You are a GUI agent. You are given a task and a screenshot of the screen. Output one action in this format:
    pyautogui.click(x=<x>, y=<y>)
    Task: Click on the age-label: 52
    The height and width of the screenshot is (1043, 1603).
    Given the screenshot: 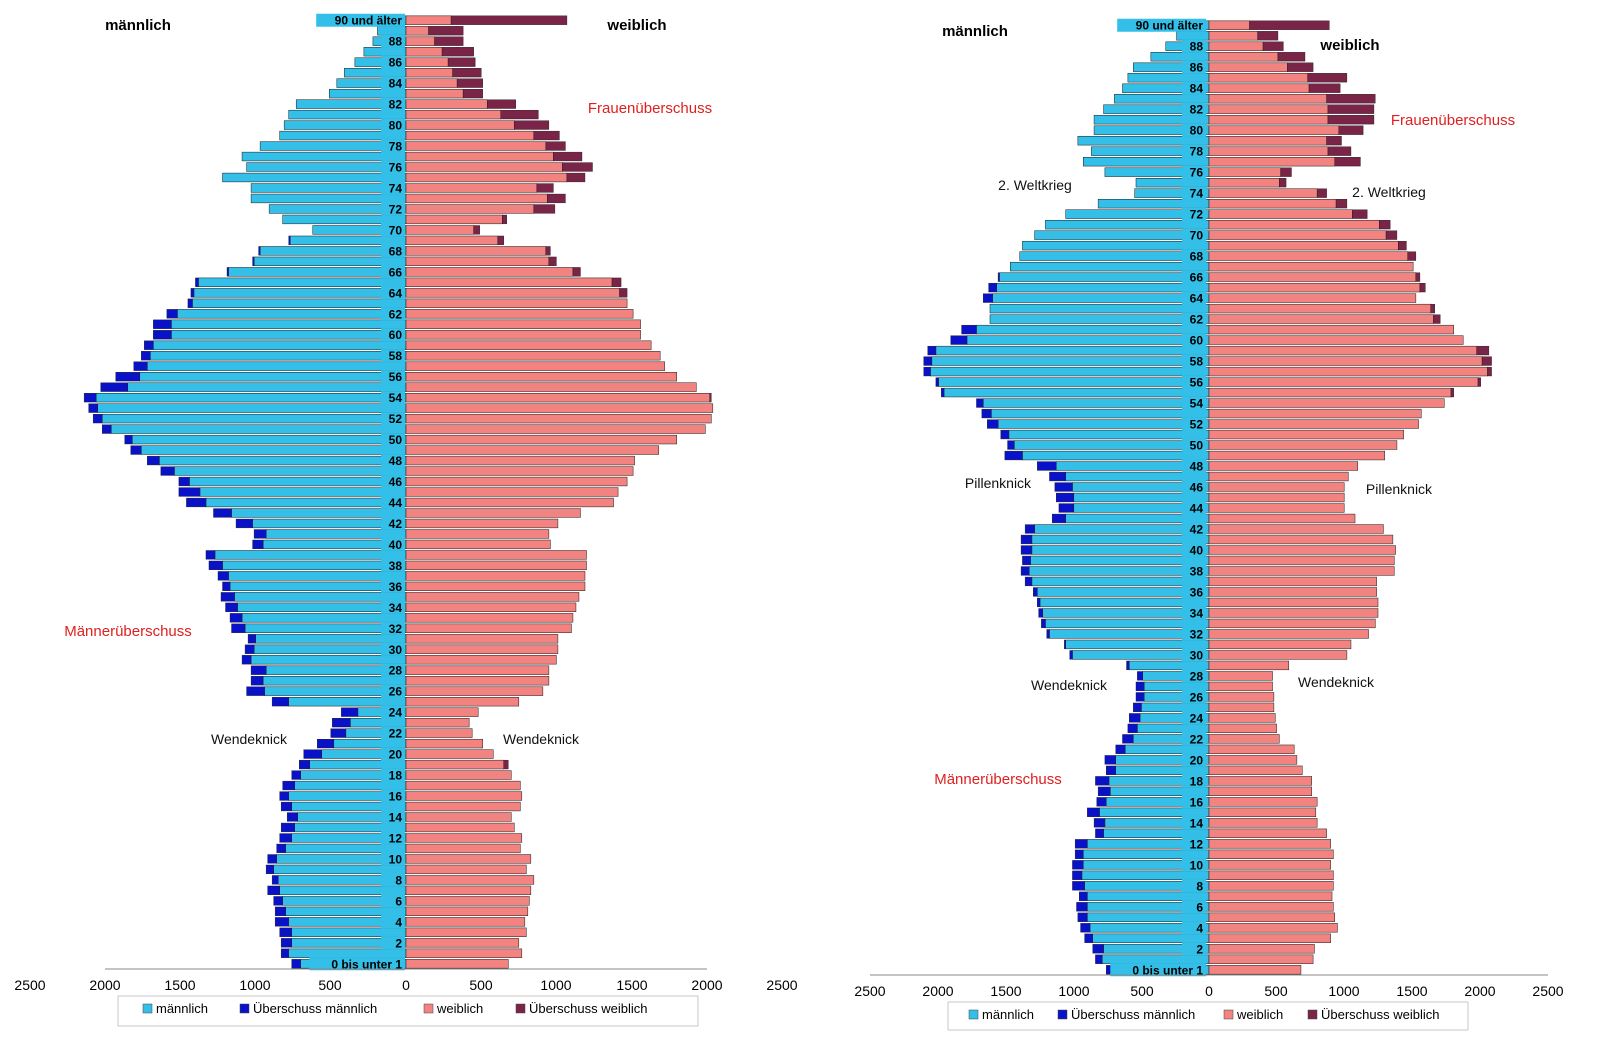 What is the action you would take?
    pyautogui.click(x=1197, y=425)
    